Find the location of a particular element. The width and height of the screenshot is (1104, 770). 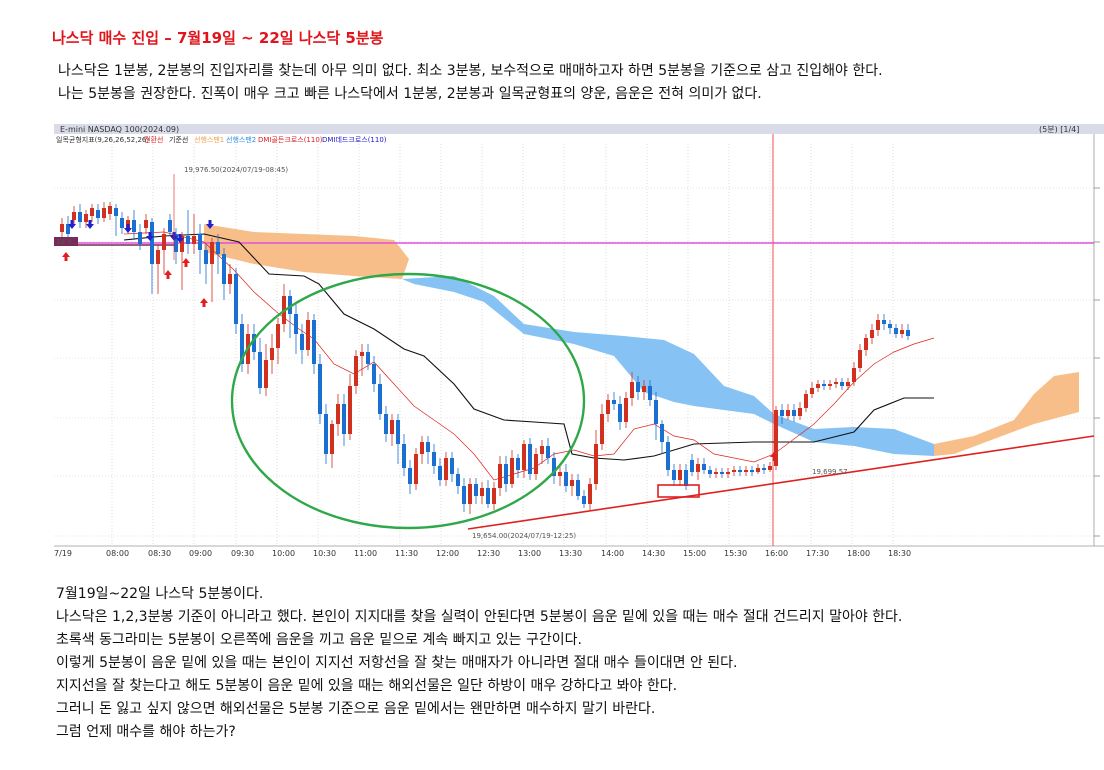

legend-ichimoku: 일목균형지표(9,26,26,52,26) is located at coordinates (102, 139).